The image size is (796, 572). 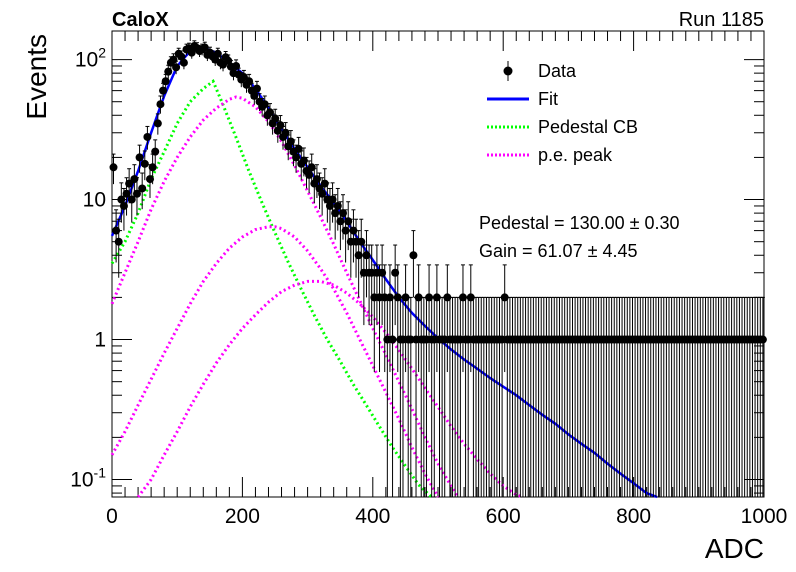 I want to click on header-run: Run 1185, so click(x=721, y=20).